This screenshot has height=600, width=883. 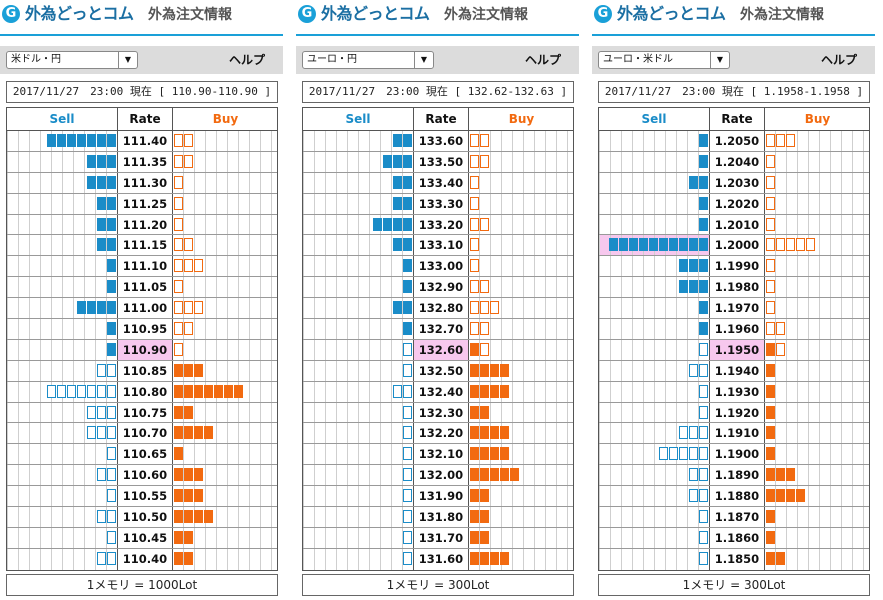 What do you see at coordinates (441, 454) in the screenshot?
I see `rate-value: 132.10` at bounding box center [441, 454].